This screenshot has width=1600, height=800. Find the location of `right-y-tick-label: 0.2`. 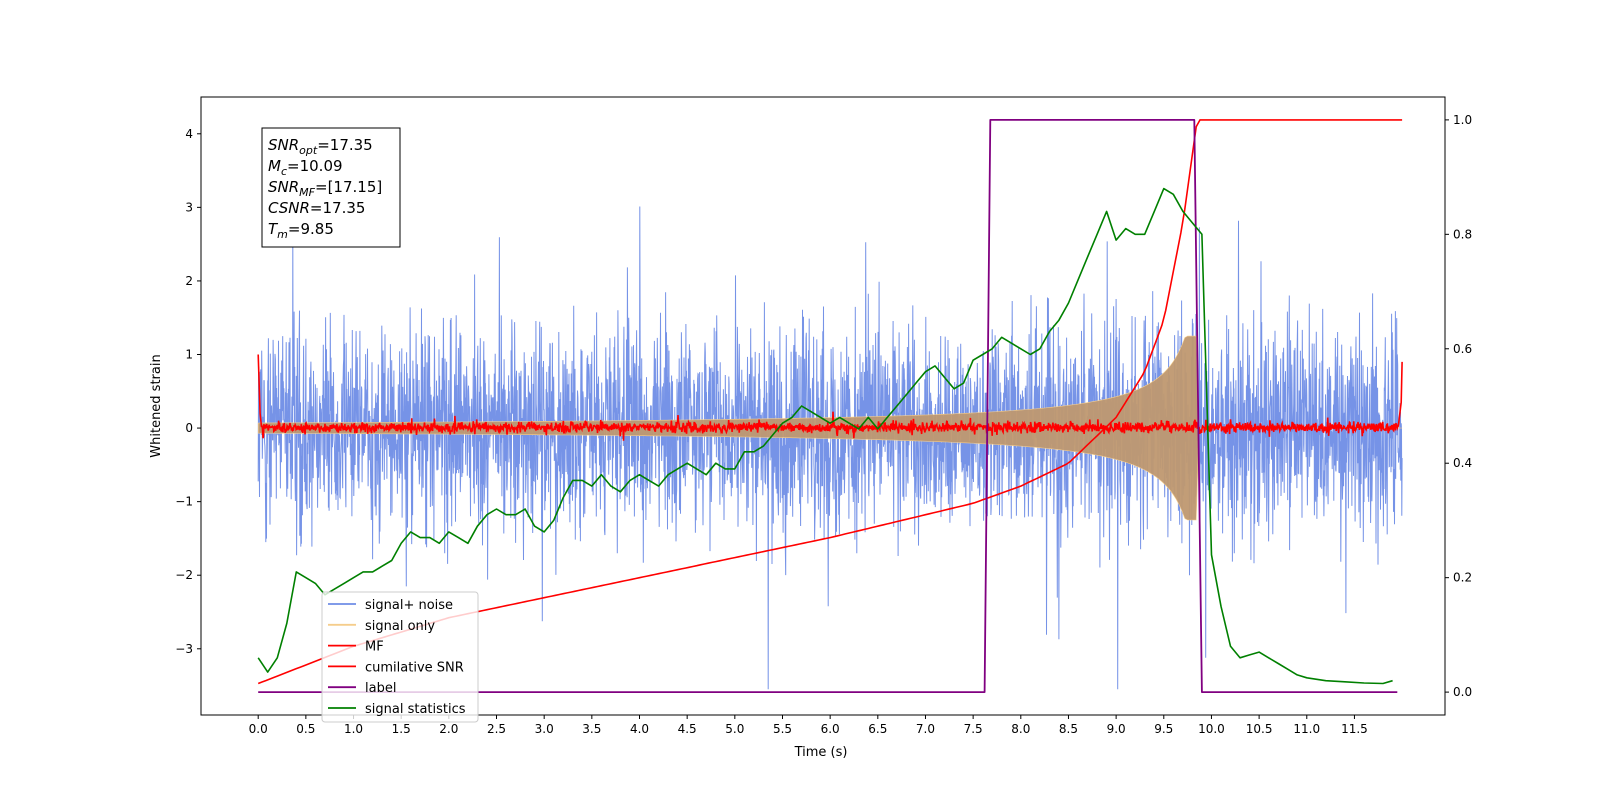

right-y-tick-label: 0.2 is located at coordinates (1462, 578).